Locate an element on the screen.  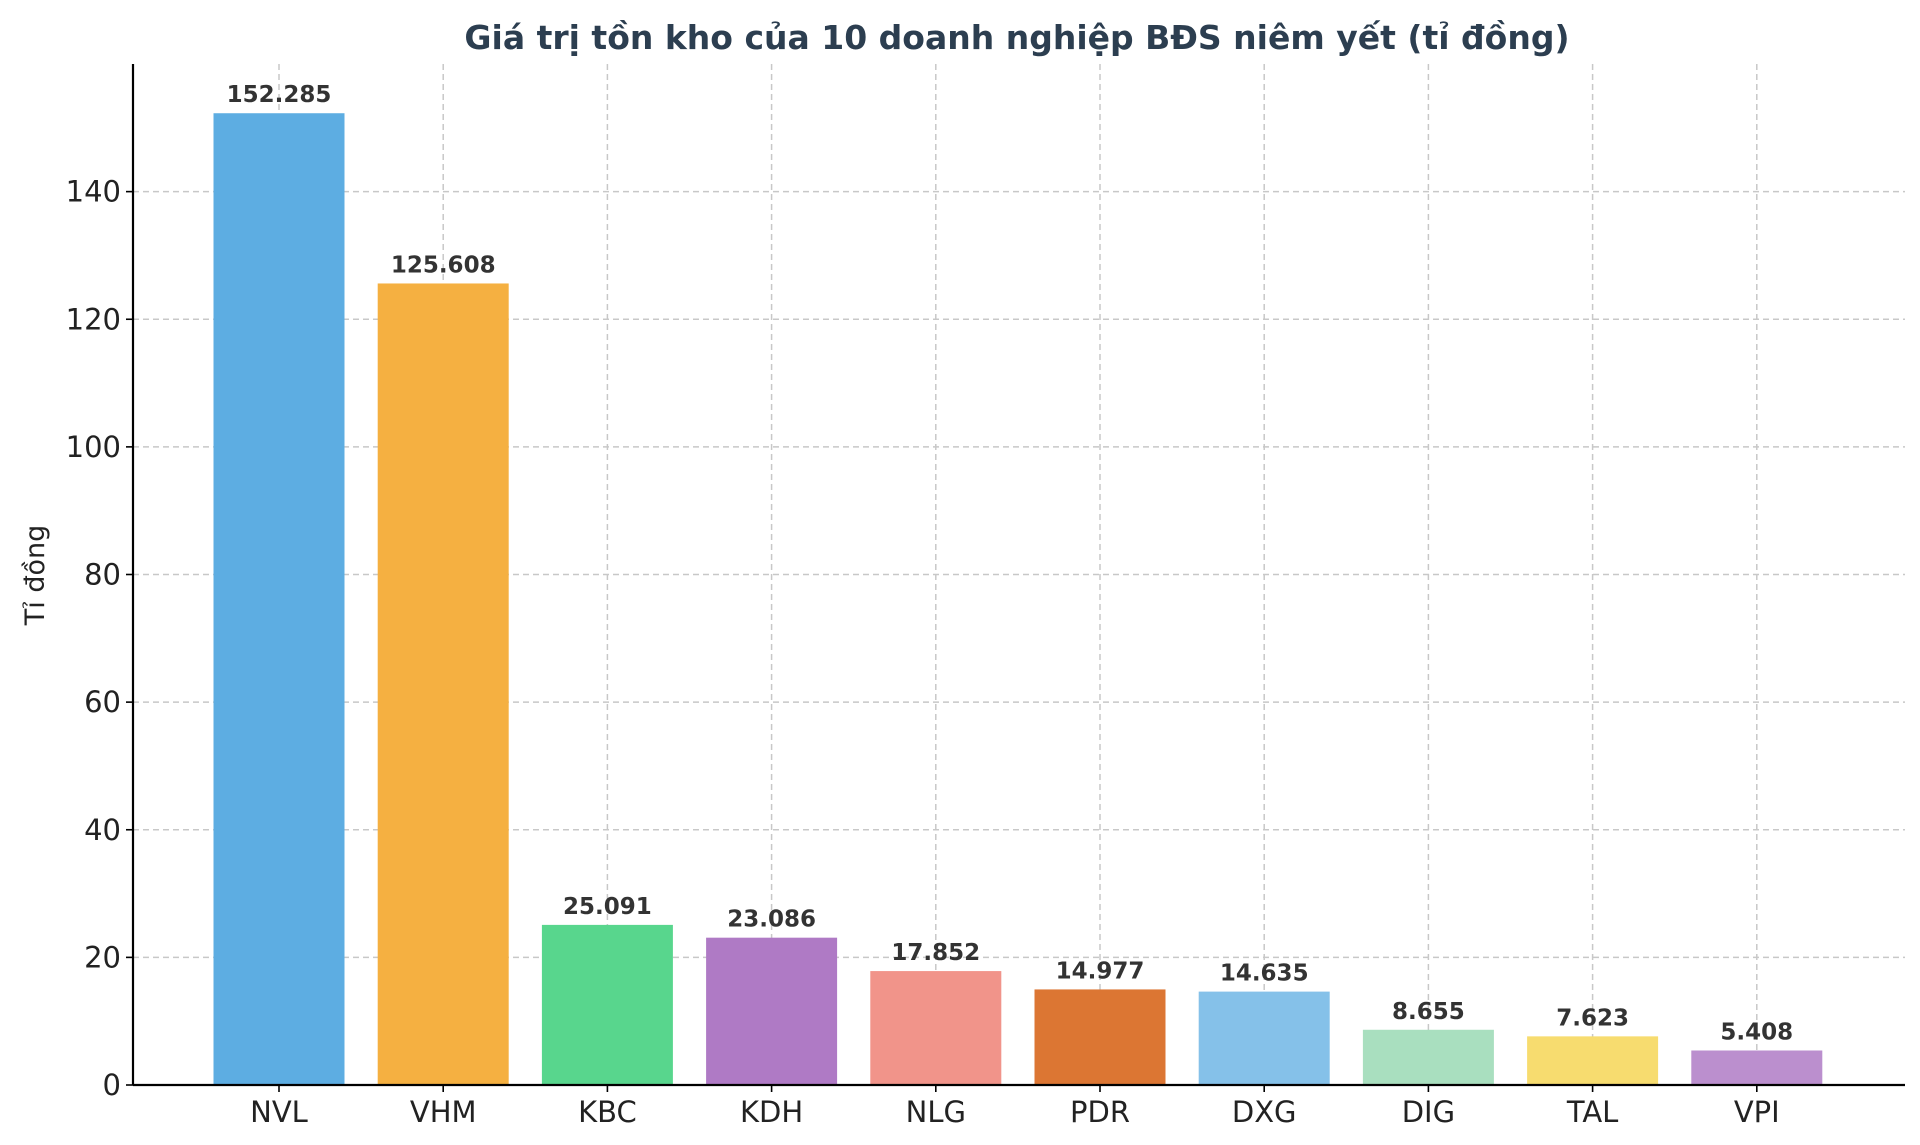
bar-dxg is located at coordinates (1264, 1038).